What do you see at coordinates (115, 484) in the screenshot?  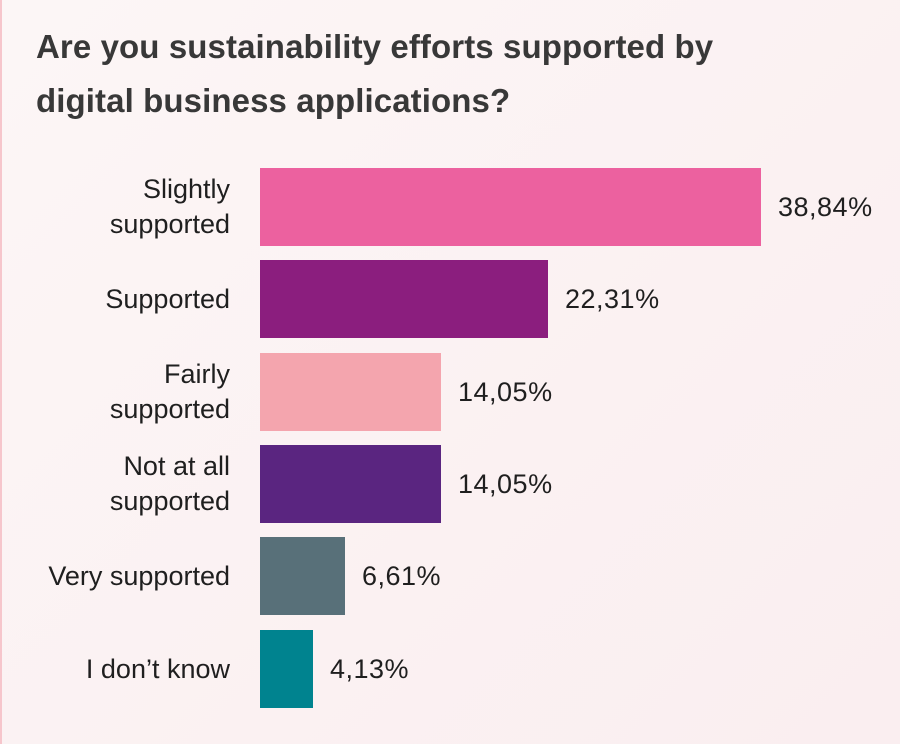 I see `category-label: Not at all supported` at bounding box center [115, 484].